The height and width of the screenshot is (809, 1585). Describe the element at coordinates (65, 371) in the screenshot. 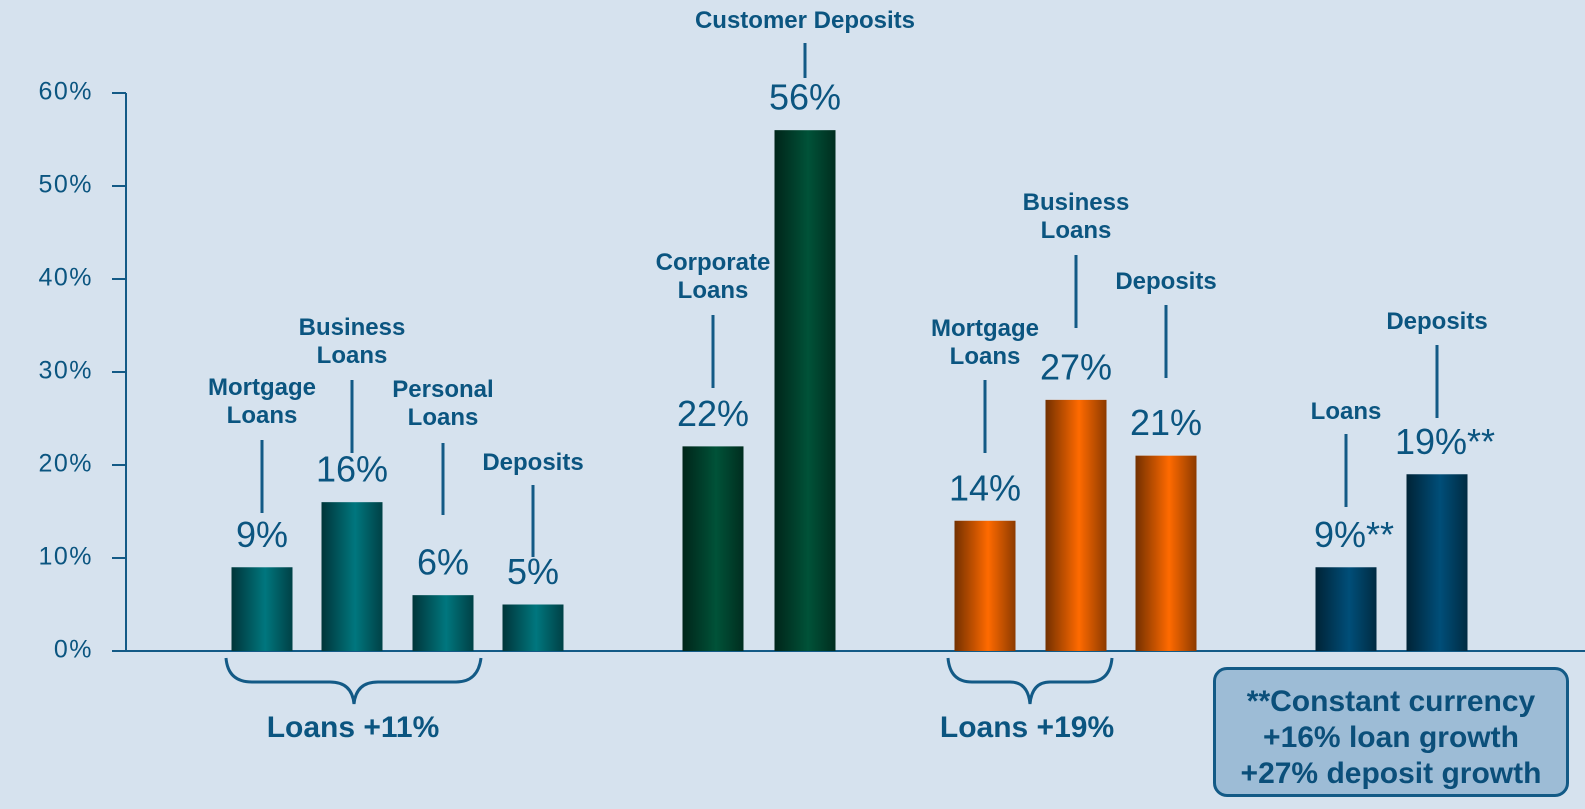

I see `y-tick-label: 30%` at that location.